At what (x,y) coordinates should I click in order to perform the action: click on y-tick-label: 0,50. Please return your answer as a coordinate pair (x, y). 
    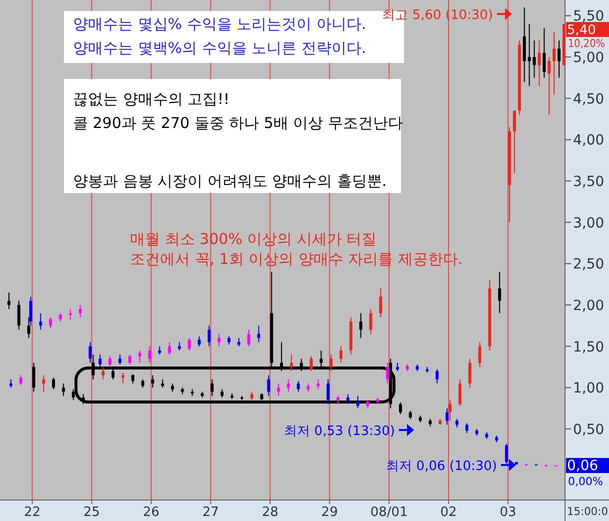
    Looking at the image, I should click on (588, 430).